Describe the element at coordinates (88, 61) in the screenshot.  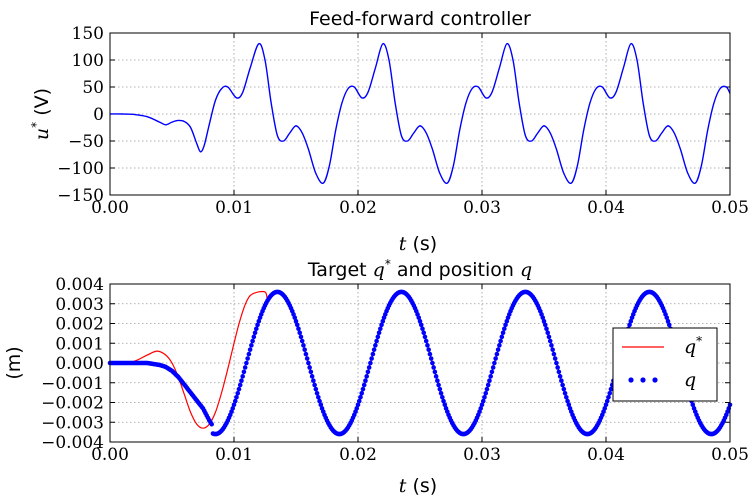
I see `y-tick-label: 100` at that location.